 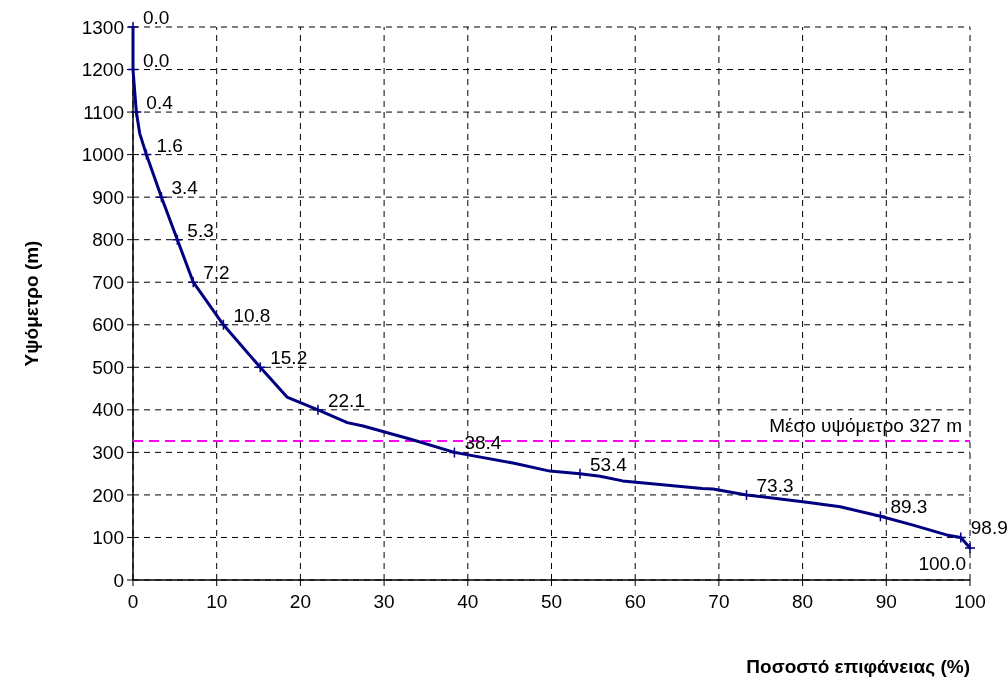 What do you see at coordinates (858, 666) in the screenshot?
I see `x-axis-title: Ποσοστό επιφάνειας (%)` at bounding box center [858, 666].